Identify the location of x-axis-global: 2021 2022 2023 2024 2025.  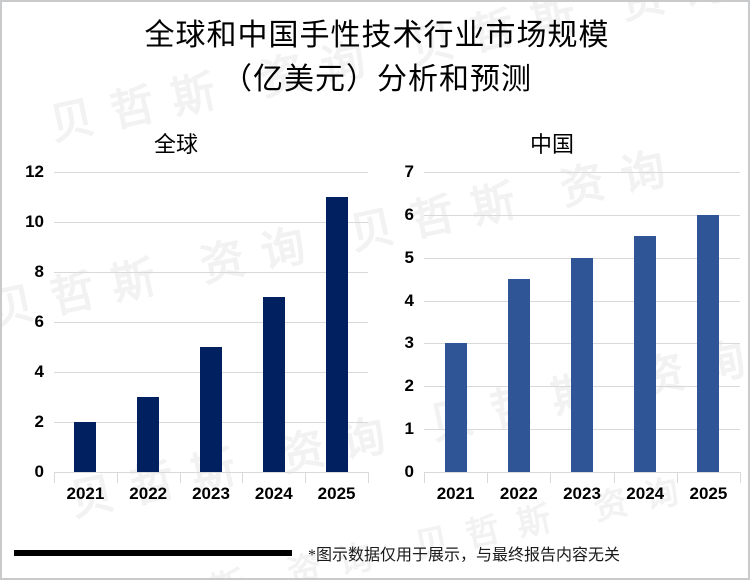
(211, 494).